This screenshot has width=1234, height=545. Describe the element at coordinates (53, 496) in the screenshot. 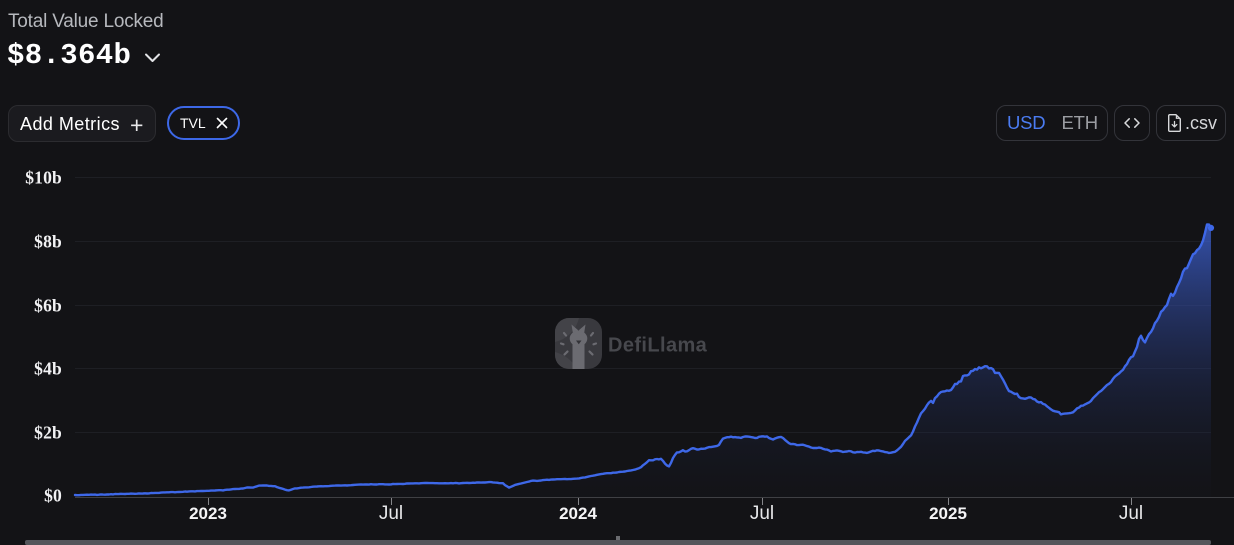

I see `svg-text: $0` at that location.